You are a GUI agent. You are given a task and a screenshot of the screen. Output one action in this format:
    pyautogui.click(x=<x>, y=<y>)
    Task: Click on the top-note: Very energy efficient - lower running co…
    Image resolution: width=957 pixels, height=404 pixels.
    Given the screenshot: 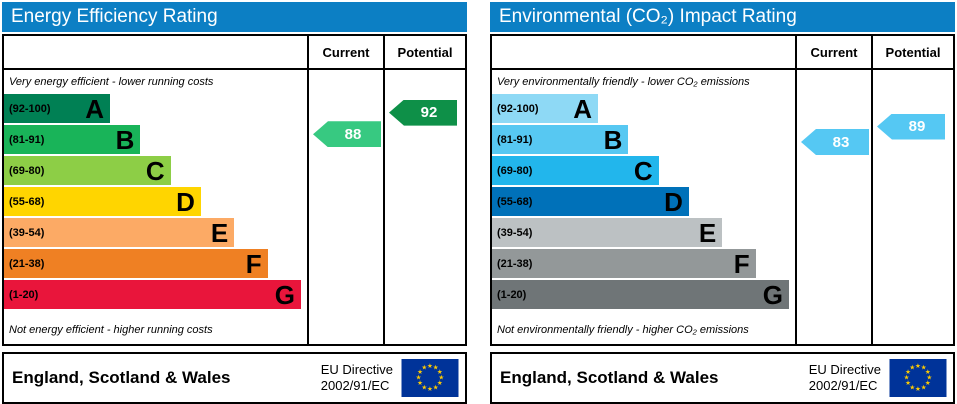 What is the action you would take?
    pyautogui.click(x=111, y=82)
    